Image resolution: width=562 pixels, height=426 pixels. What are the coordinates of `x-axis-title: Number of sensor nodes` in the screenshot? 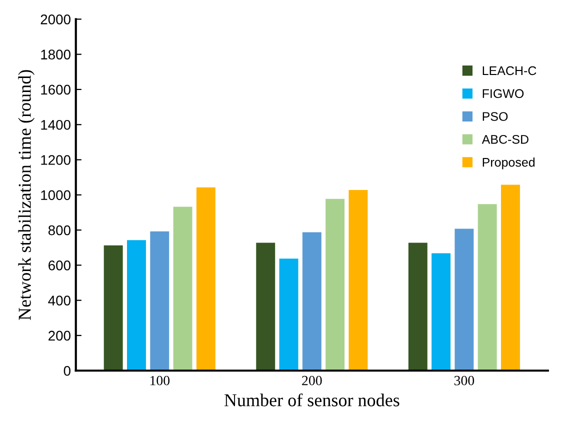 It's located at (312, 399).